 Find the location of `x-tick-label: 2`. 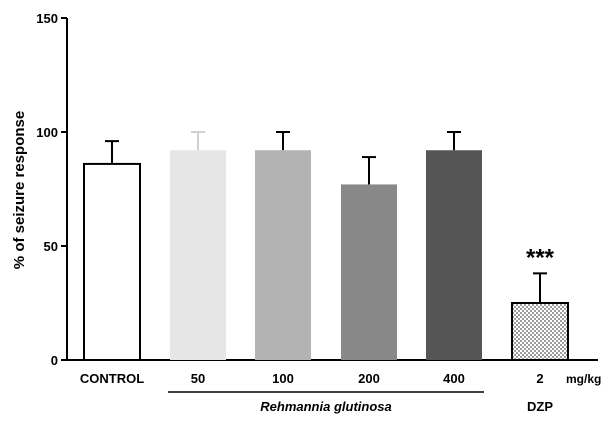

x-tick-label: 2 is located at coordinates (539, 378).